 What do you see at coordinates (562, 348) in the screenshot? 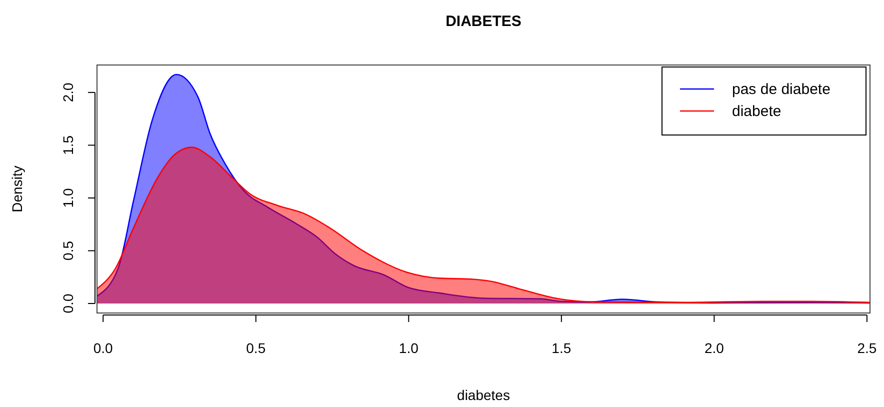
I see `x-tick-label: 1.5` at bounding box center [562, 348].